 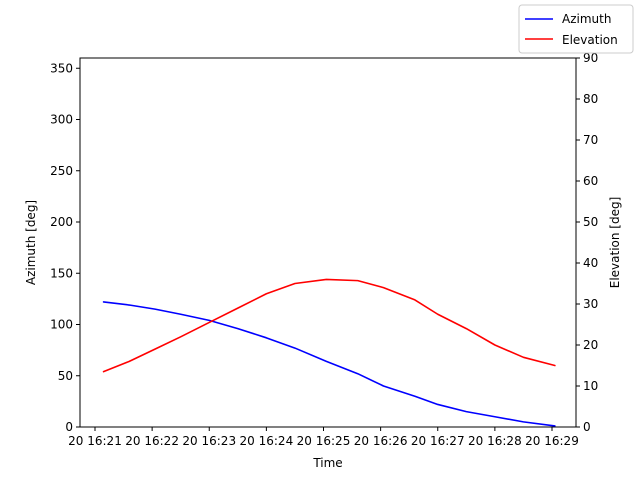 What do you see at coordinates (61, 171) in the screenshot?
I see `left-y-tick-label: 250` at bounding box center [61, 171].